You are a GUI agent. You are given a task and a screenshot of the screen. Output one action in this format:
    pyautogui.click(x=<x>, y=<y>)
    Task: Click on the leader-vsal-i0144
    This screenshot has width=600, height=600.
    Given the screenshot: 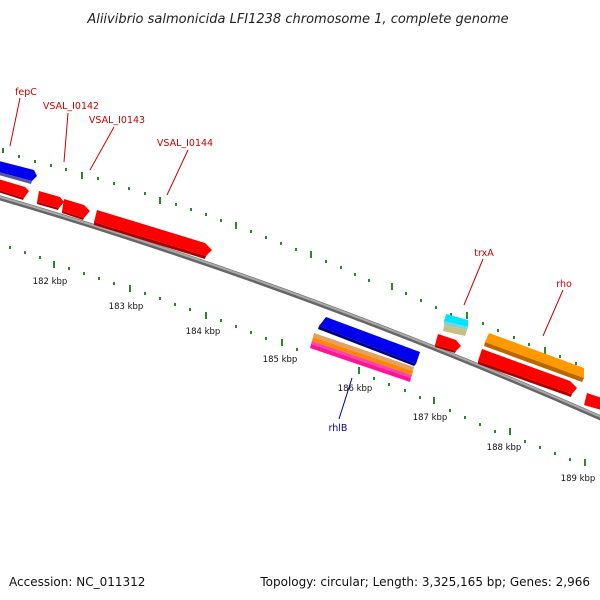 What is the action you would take?
    pyautogui.click(x=177, y=172)
    